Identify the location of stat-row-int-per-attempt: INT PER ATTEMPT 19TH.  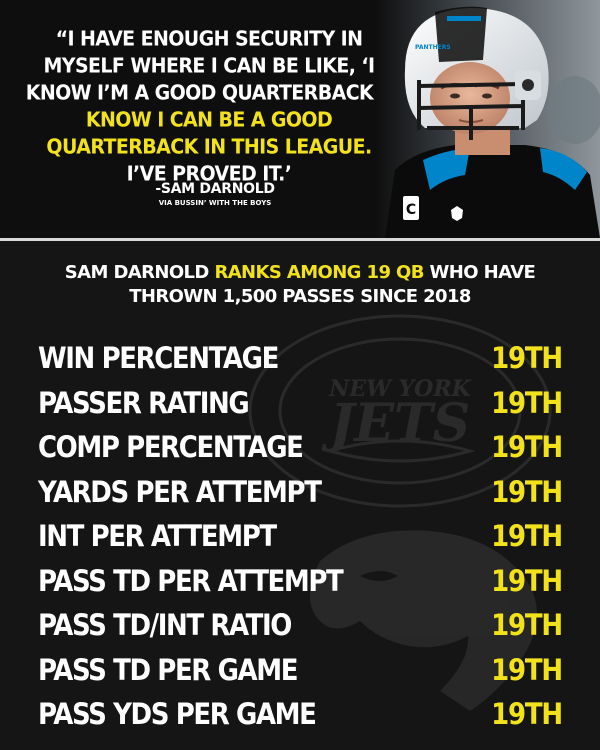
(300, 537).